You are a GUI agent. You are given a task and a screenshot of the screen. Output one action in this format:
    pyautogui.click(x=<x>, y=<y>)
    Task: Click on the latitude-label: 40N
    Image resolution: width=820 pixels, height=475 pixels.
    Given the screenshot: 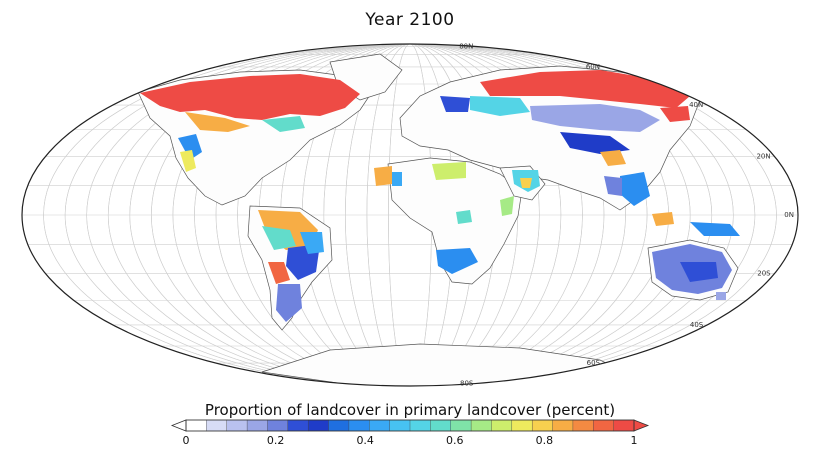 What is the action you would take?
    pyautogui.click(x=696, y=105)
    